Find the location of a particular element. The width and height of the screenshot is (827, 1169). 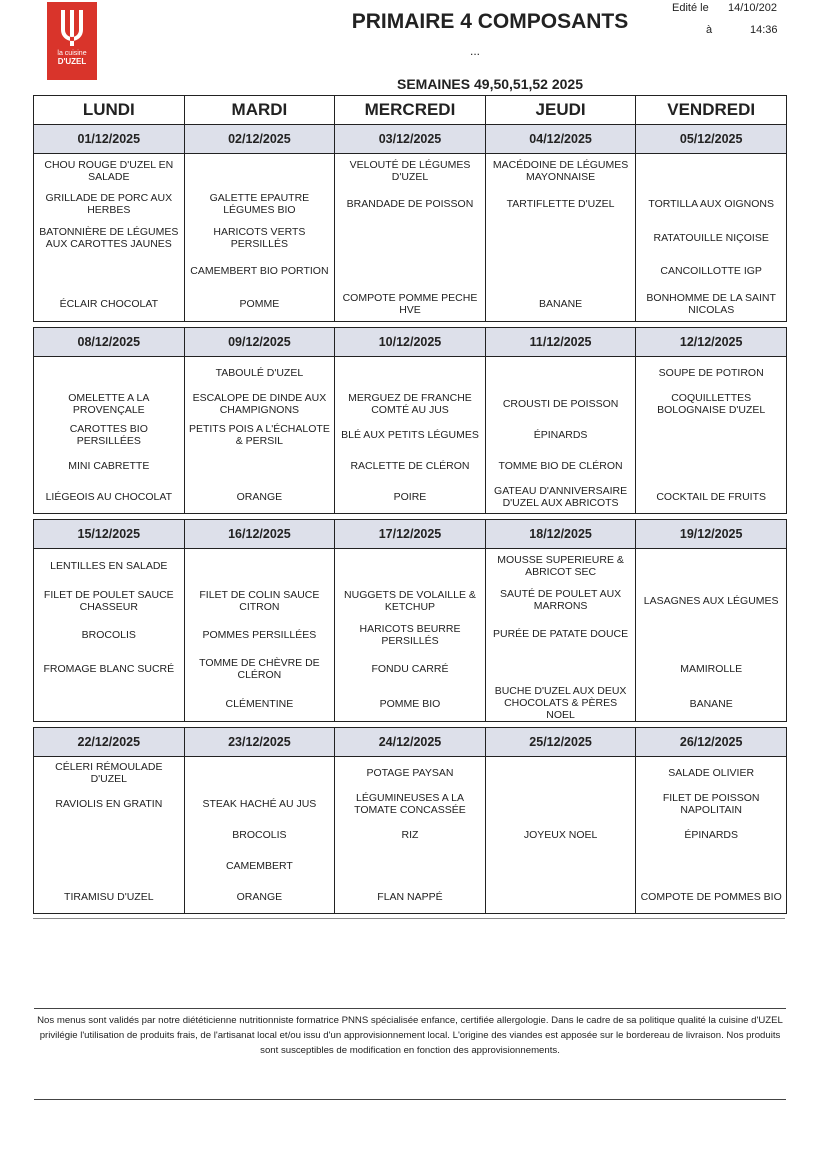

day-header: LUNDI MARDI MERCREDI JEUDI VENDREDI is located at coordinates (410, 110).